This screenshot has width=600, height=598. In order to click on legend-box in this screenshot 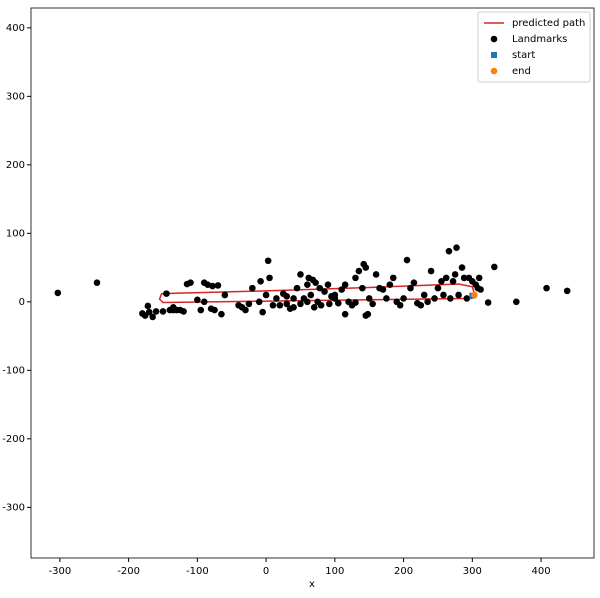, I will do `click(534, 47)`.